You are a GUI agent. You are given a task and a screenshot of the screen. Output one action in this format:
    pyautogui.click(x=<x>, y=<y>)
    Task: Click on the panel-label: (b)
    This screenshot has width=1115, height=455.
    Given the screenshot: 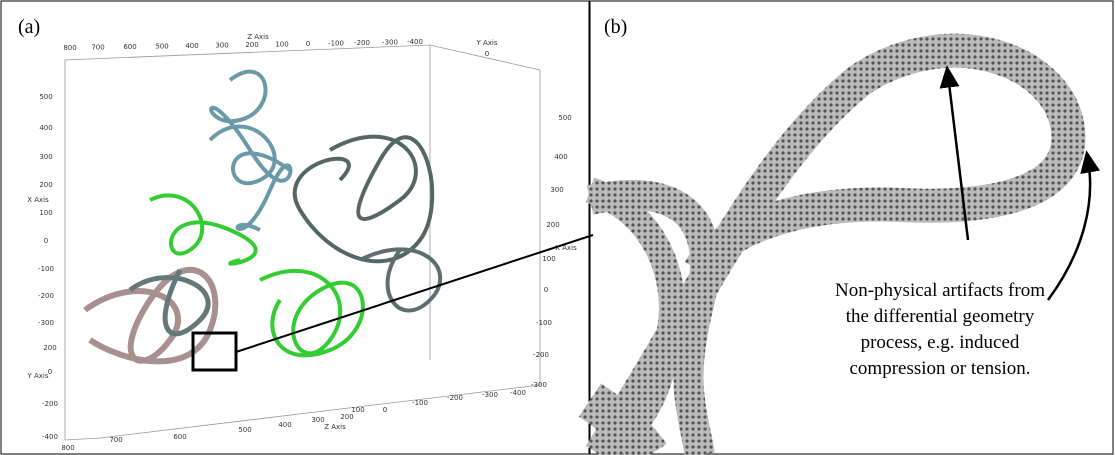 What is the action you would take?
    pyautogui.click(x=615, y=27)
    